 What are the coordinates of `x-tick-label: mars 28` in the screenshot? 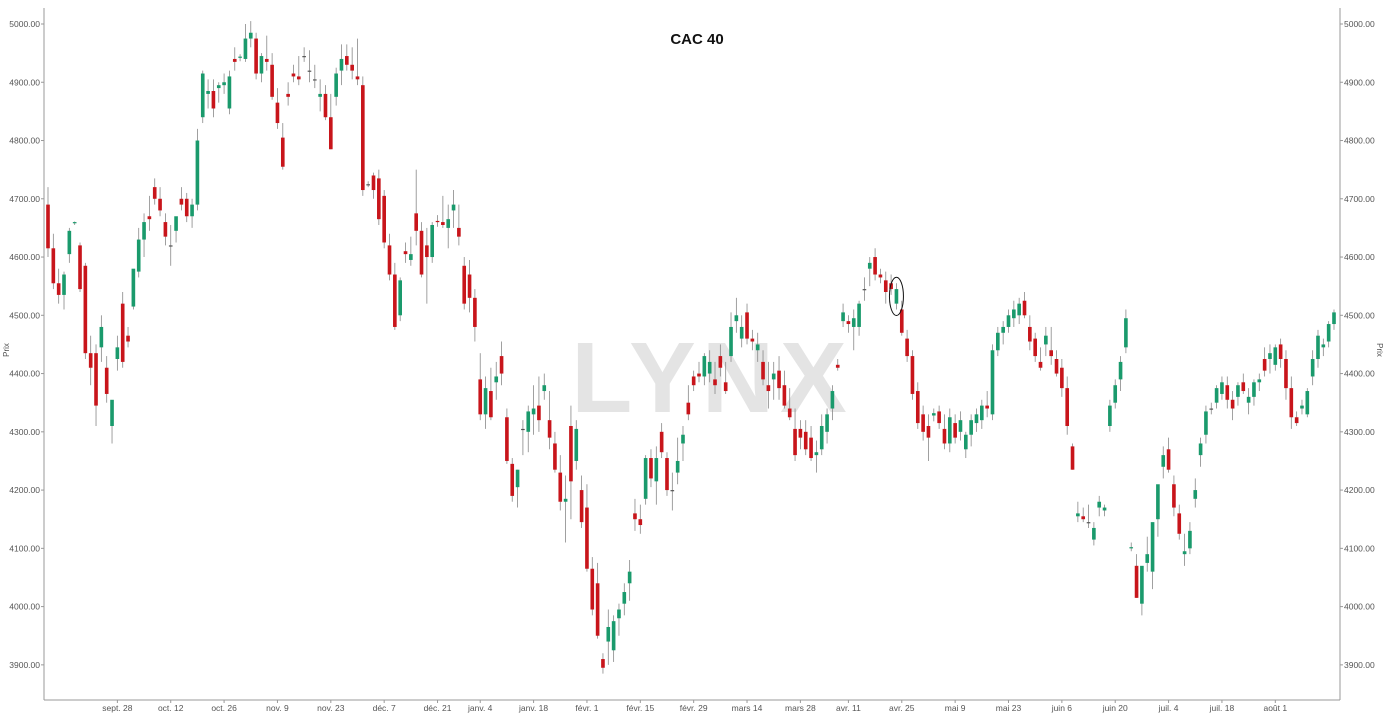 It's located at (800, 708).